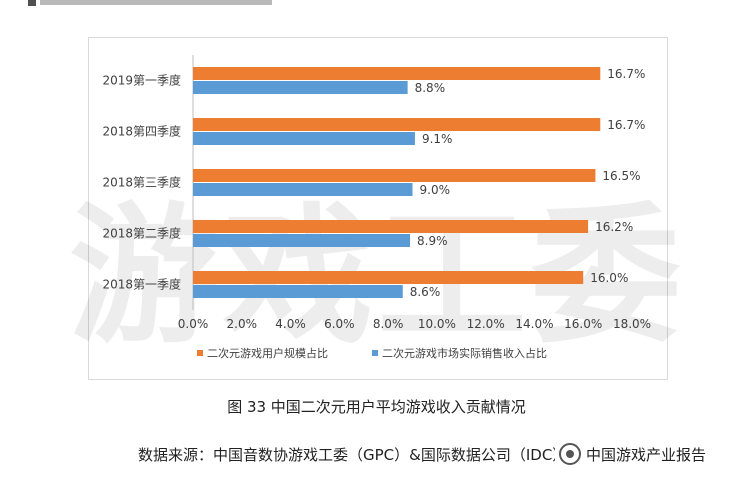 Image resolution: width=753 pixels, height=494 pixels. What do you see at coordinates (375, 353) in the screenshot?
I see `legend-swatch-revenue-share` at bounding box center [375, 353].